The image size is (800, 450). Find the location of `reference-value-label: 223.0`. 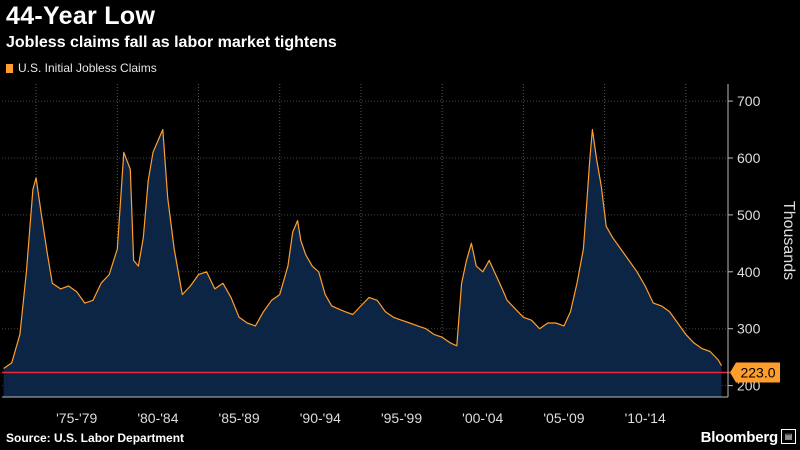

reference-value-label: 223.0 is located at coordinates (757, 373).